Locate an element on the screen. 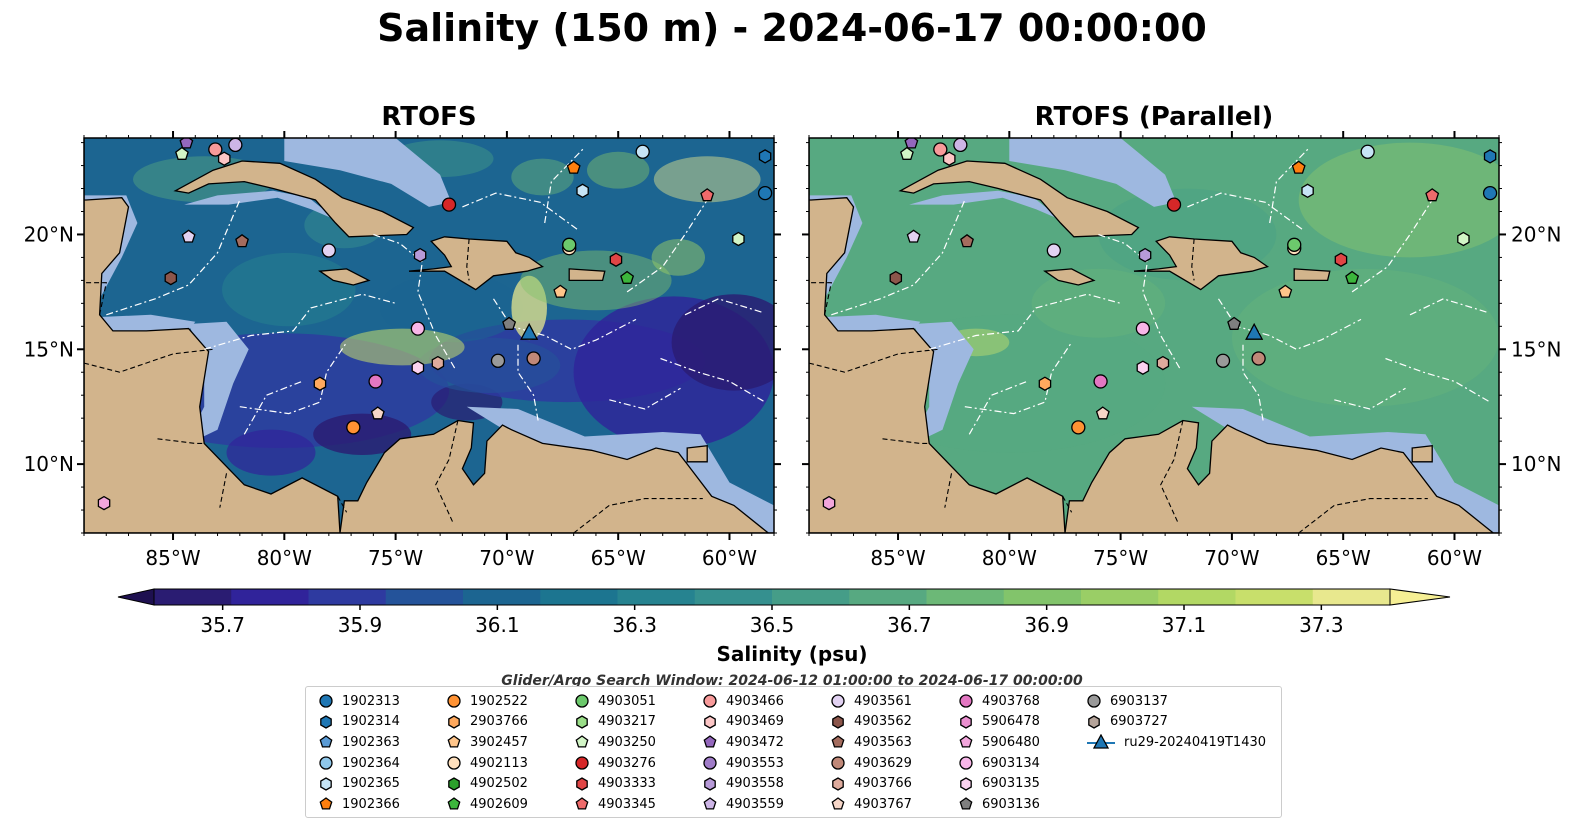 The image size is (1584, 829). colorbar-extend-low is located at coordinates (136, 597).